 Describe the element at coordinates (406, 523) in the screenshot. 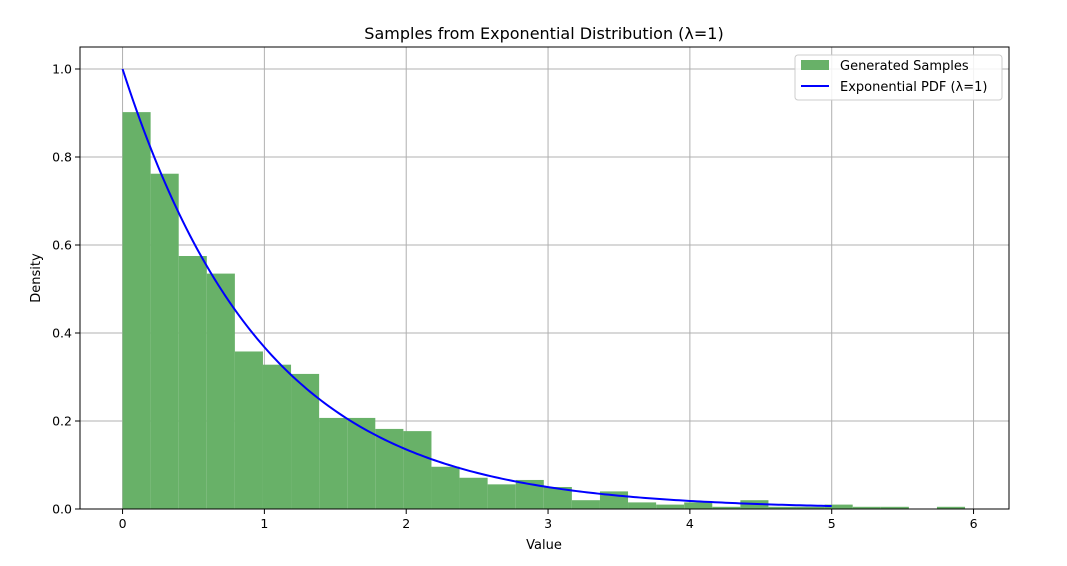

I see `x-tick-label: 2` at that location.